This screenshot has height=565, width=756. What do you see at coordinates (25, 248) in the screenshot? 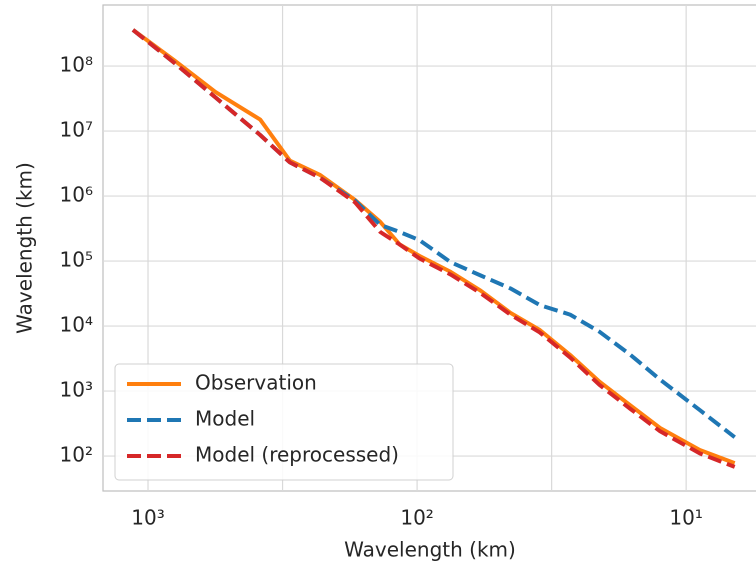
I see `y-axis-label: Wavelength (km)` at bounding box center [25, 248].